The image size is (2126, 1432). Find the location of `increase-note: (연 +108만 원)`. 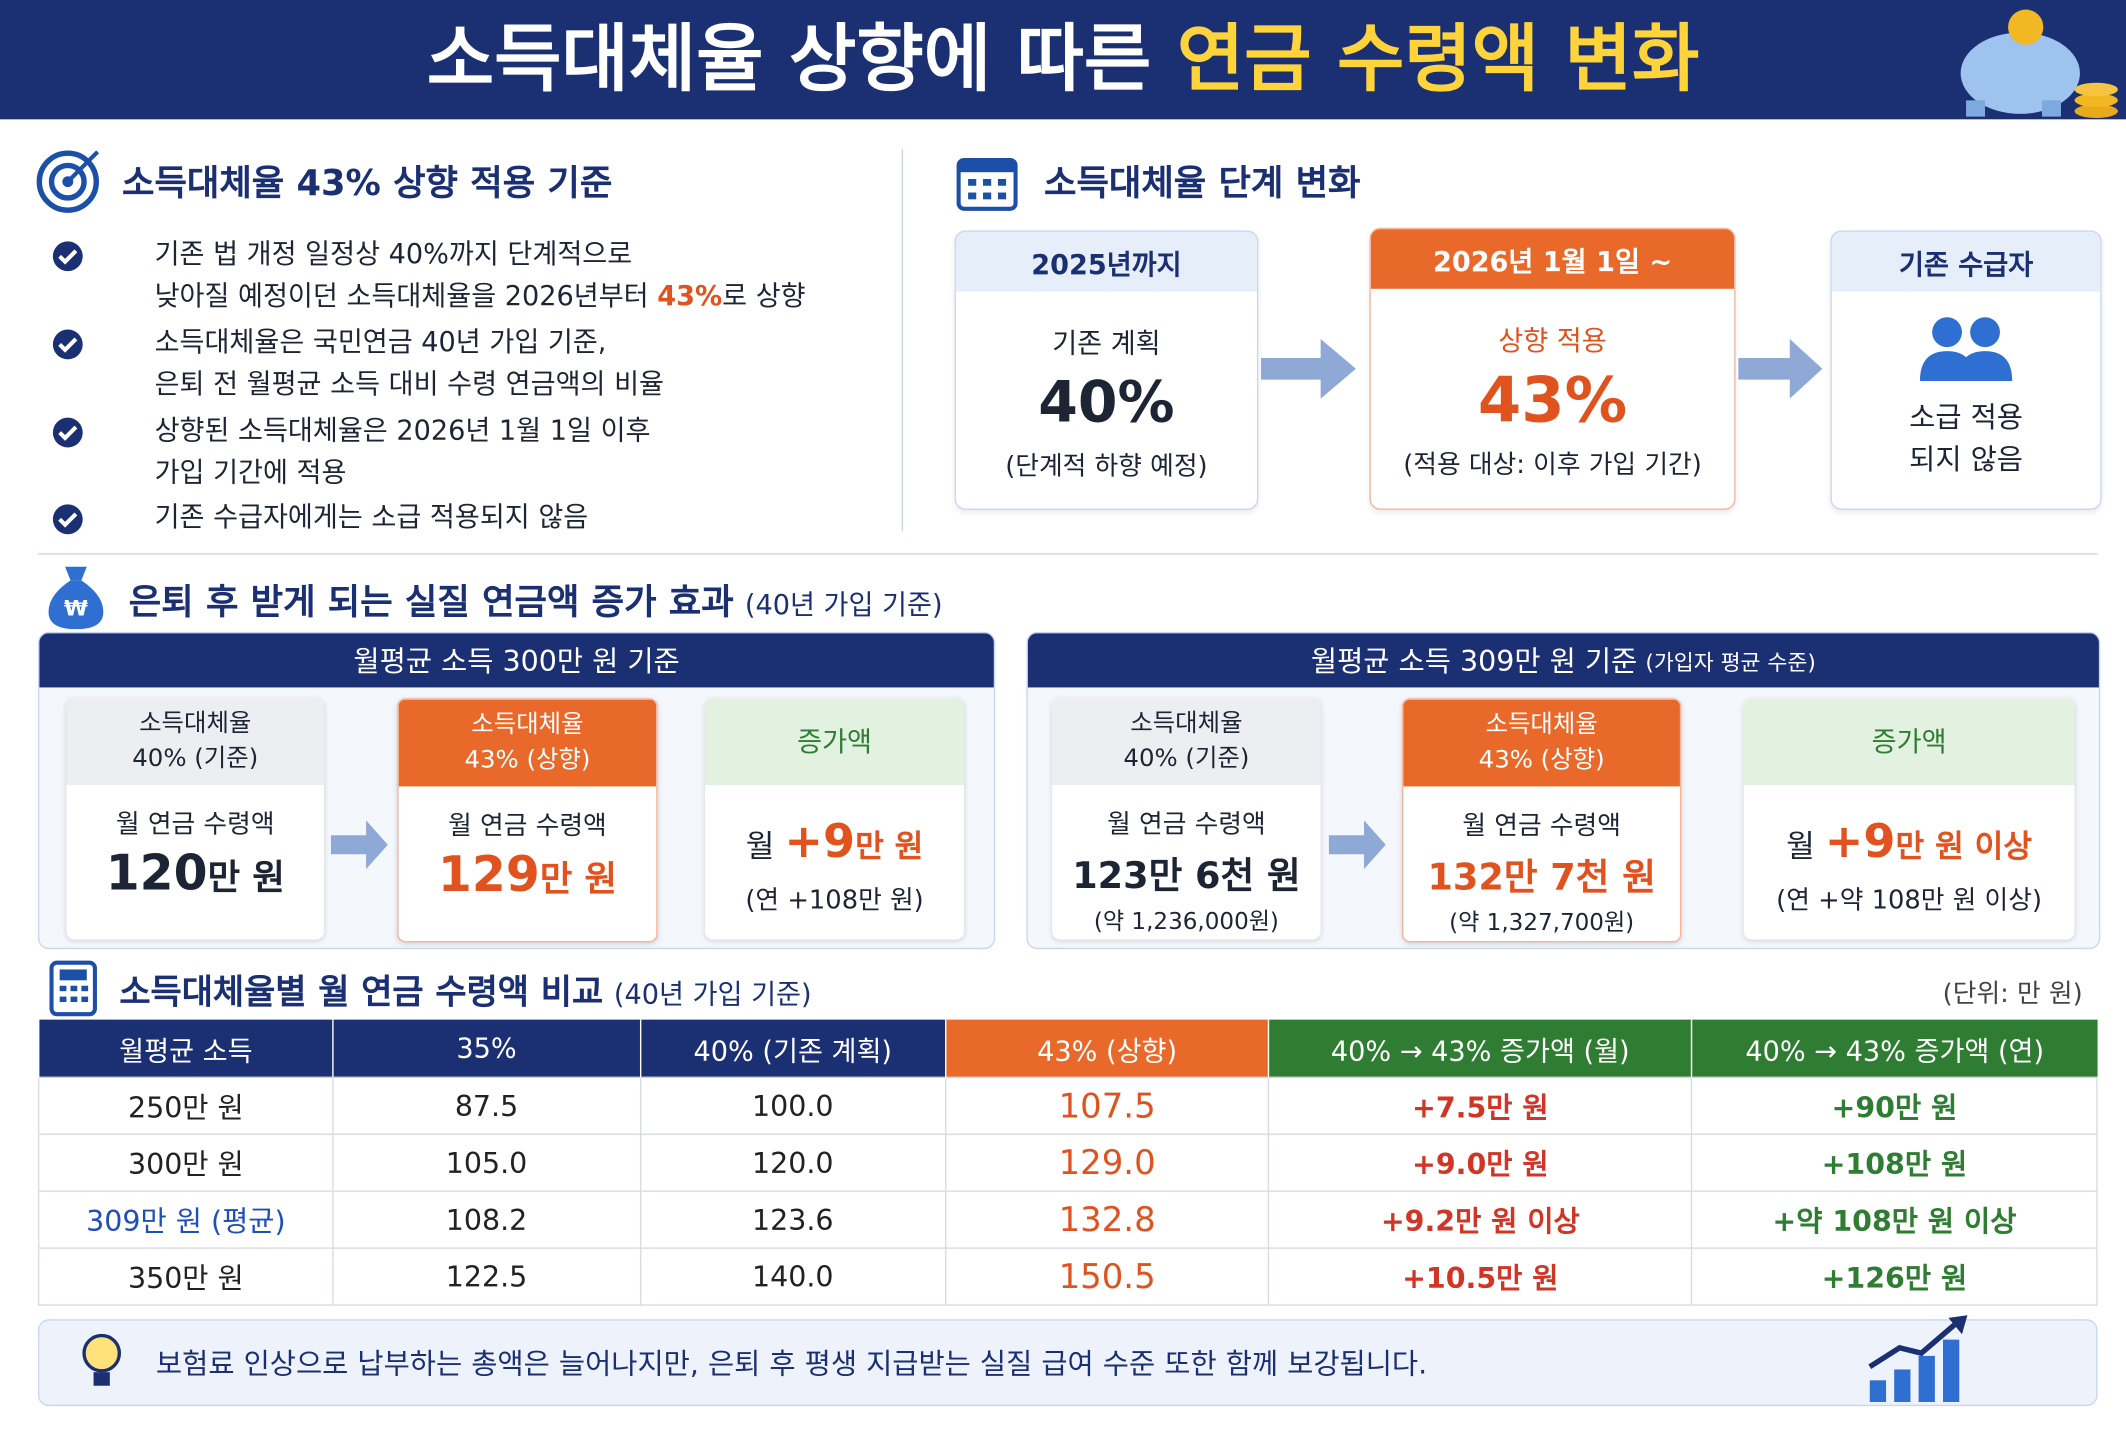

increase-note: (연 +108만 원) is located at coordinates (834, 900).